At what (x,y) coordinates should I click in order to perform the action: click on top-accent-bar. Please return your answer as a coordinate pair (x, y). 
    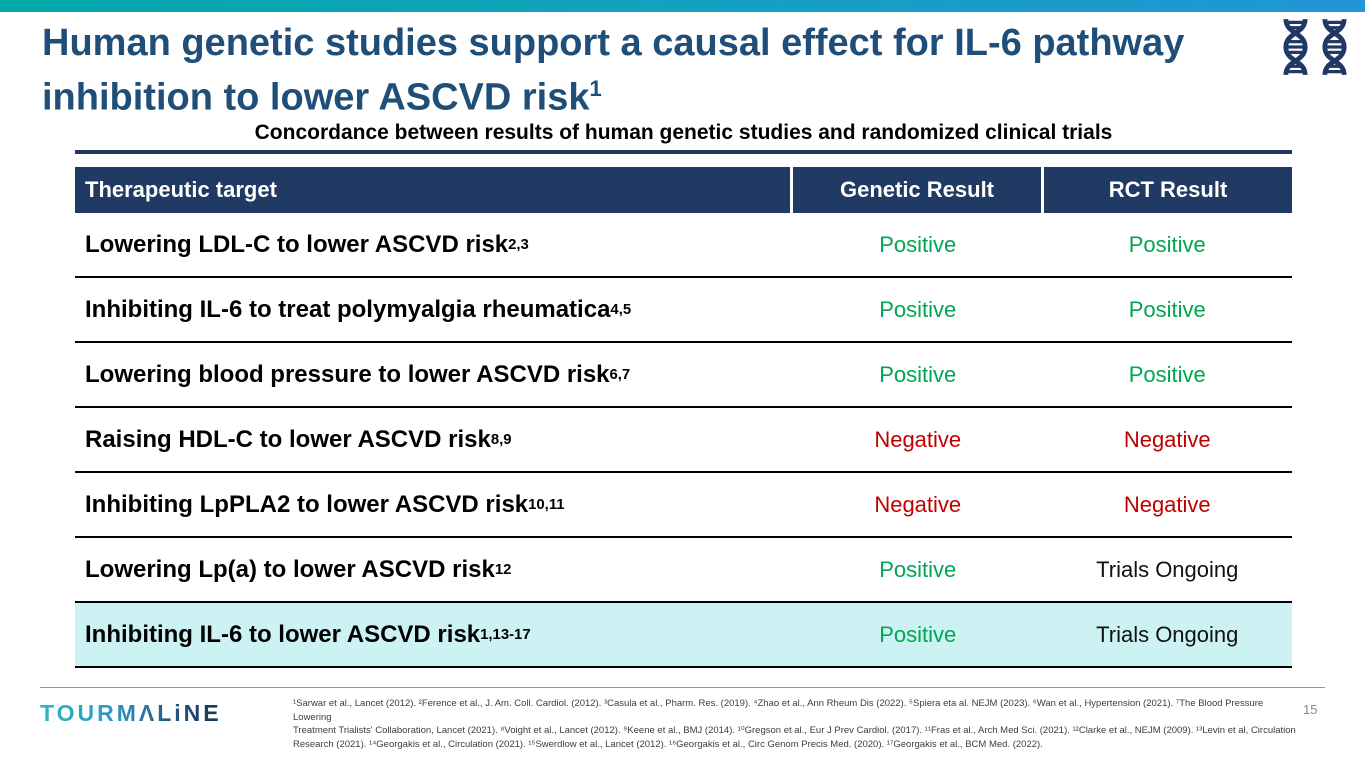
    Looking at the image, I should click on (682, 6).